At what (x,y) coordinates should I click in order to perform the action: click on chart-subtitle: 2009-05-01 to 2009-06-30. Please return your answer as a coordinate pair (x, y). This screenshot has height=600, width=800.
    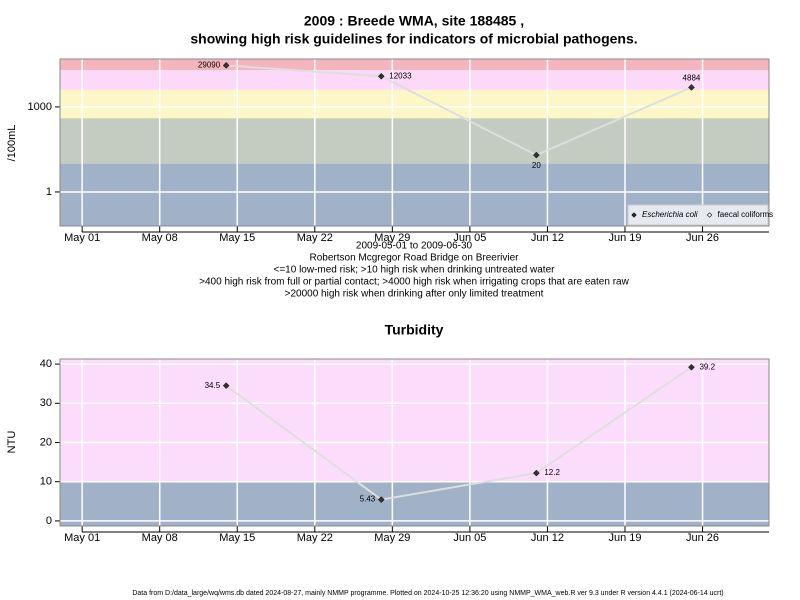
    Looking at the image, I should click on (414, 246).